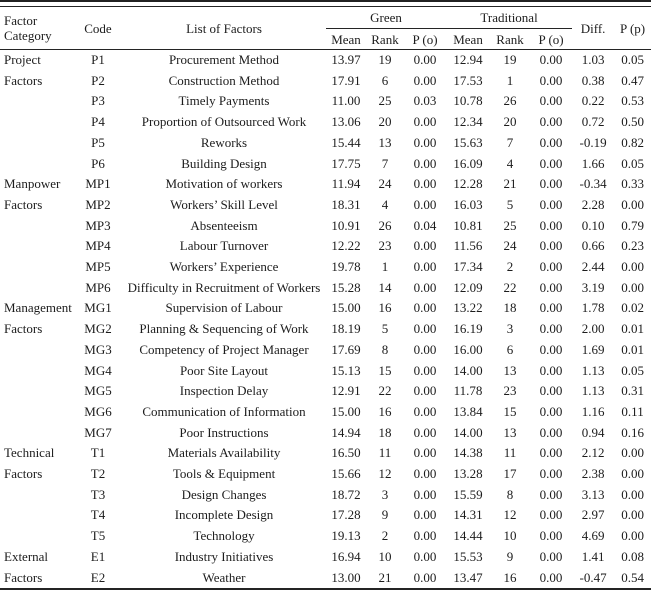  What do you see at coordinates (98, 287) in the screenshot?
I see `code-cell: MP6` at bounding box center [98, 287].